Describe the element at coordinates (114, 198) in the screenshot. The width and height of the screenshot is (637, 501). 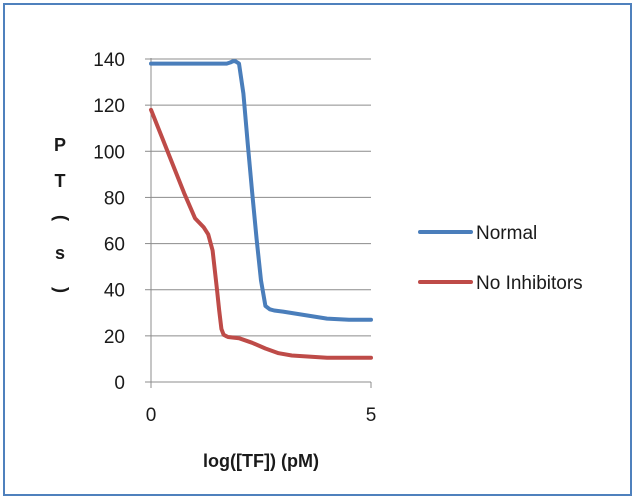
I see `y-tick-label-80: 80` at that location.